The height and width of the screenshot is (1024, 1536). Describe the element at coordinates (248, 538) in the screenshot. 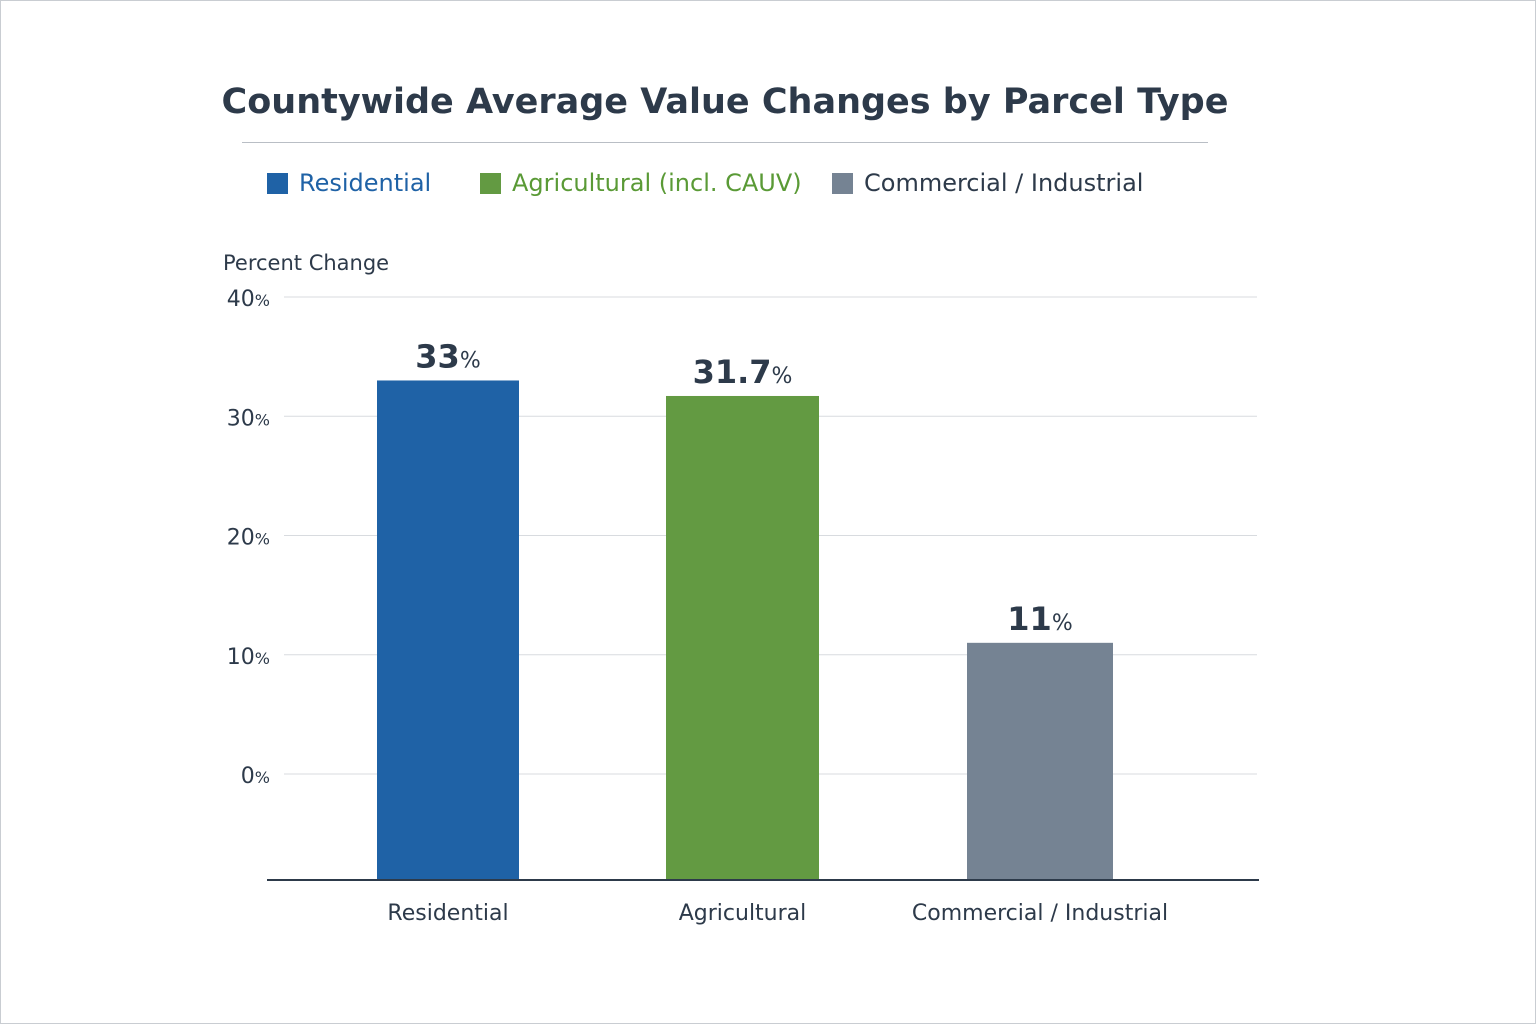

I see `y-tick-label: 20%` at that location.